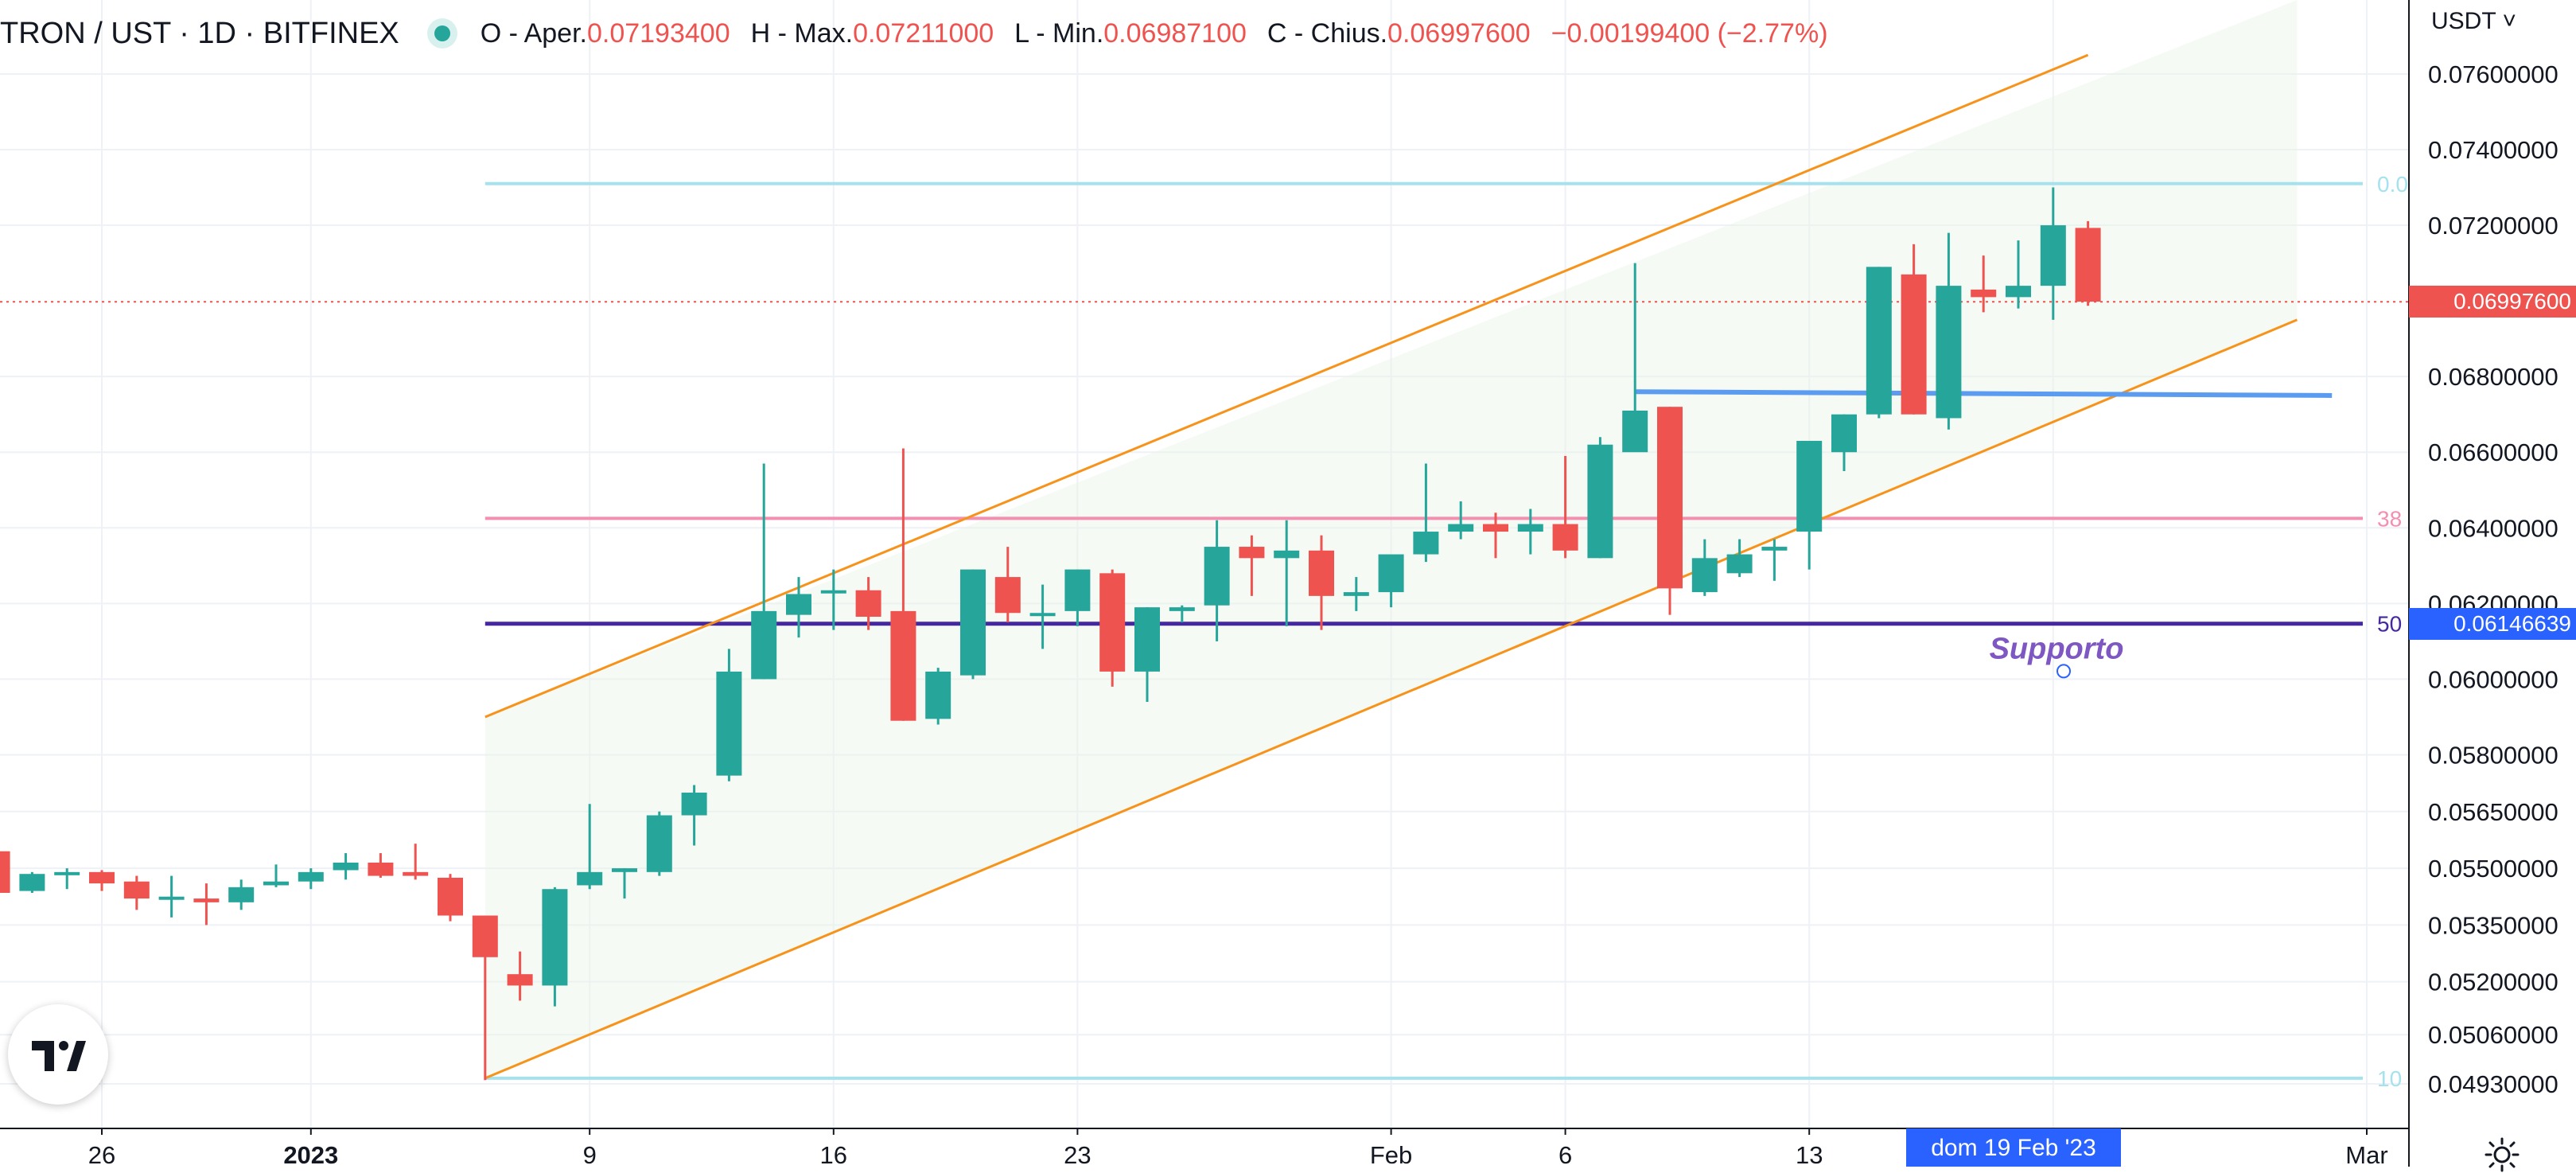 The width and height of the screenshot is (2576, 1173). I want to click on x-tick-label: 9, so click(590, 1154).